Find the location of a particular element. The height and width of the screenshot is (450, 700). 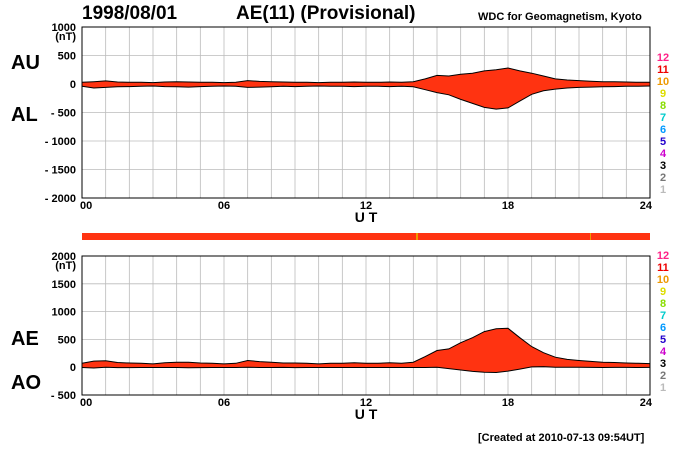

series-line-au is located at coordinates (365, 75).